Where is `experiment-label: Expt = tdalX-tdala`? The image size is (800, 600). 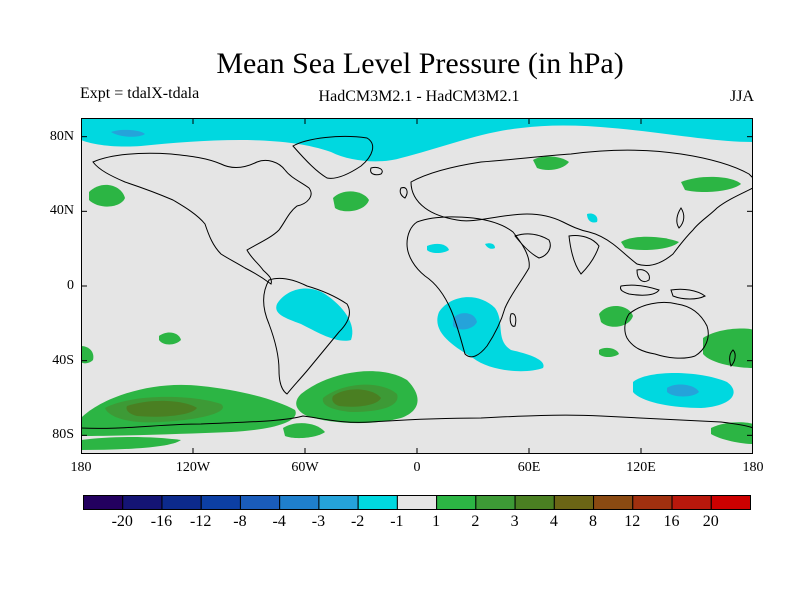 experiment-label: Expt = tdalX-tdala is located at coordinates (140, 93).